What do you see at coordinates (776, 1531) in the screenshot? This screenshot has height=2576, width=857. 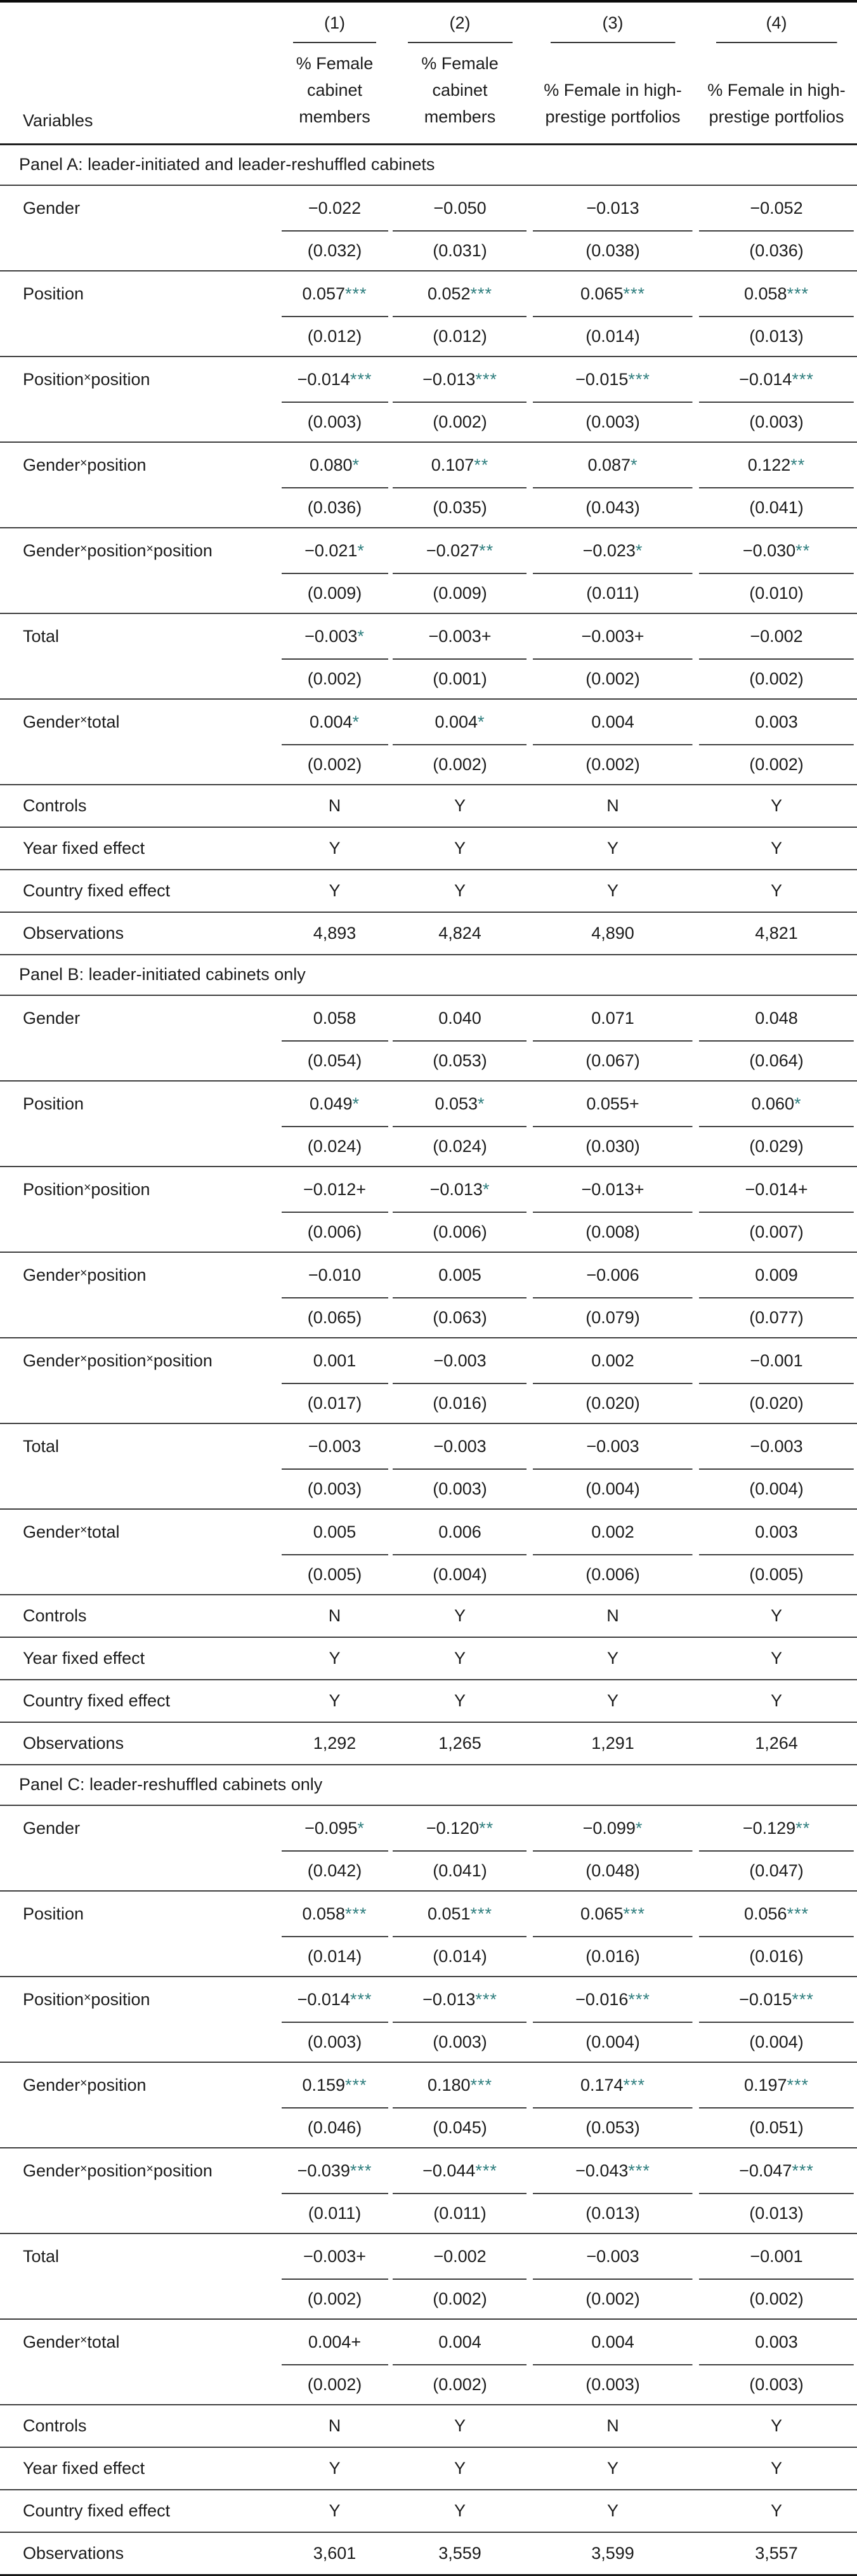 I see `coefficient-cell: 0.003` at bounding box center [776, 1531].